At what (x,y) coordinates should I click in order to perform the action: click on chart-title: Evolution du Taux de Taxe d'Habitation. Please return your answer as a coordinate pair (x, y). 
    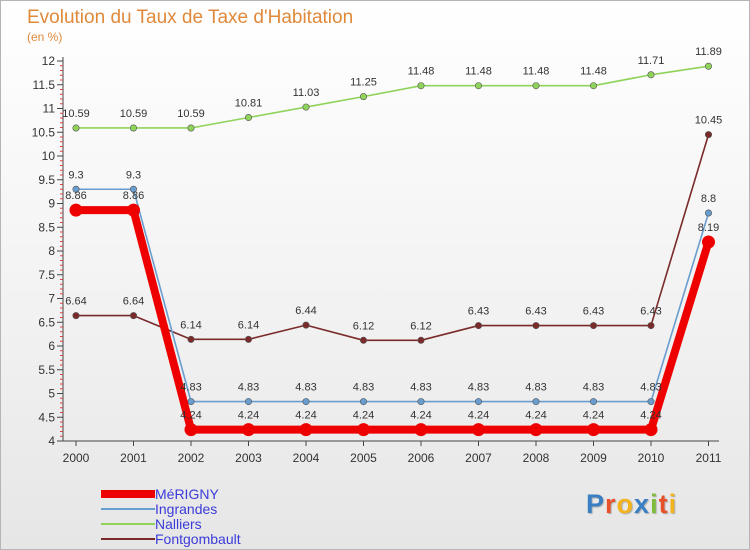
    Looking at the image, I should click on (190, 17).